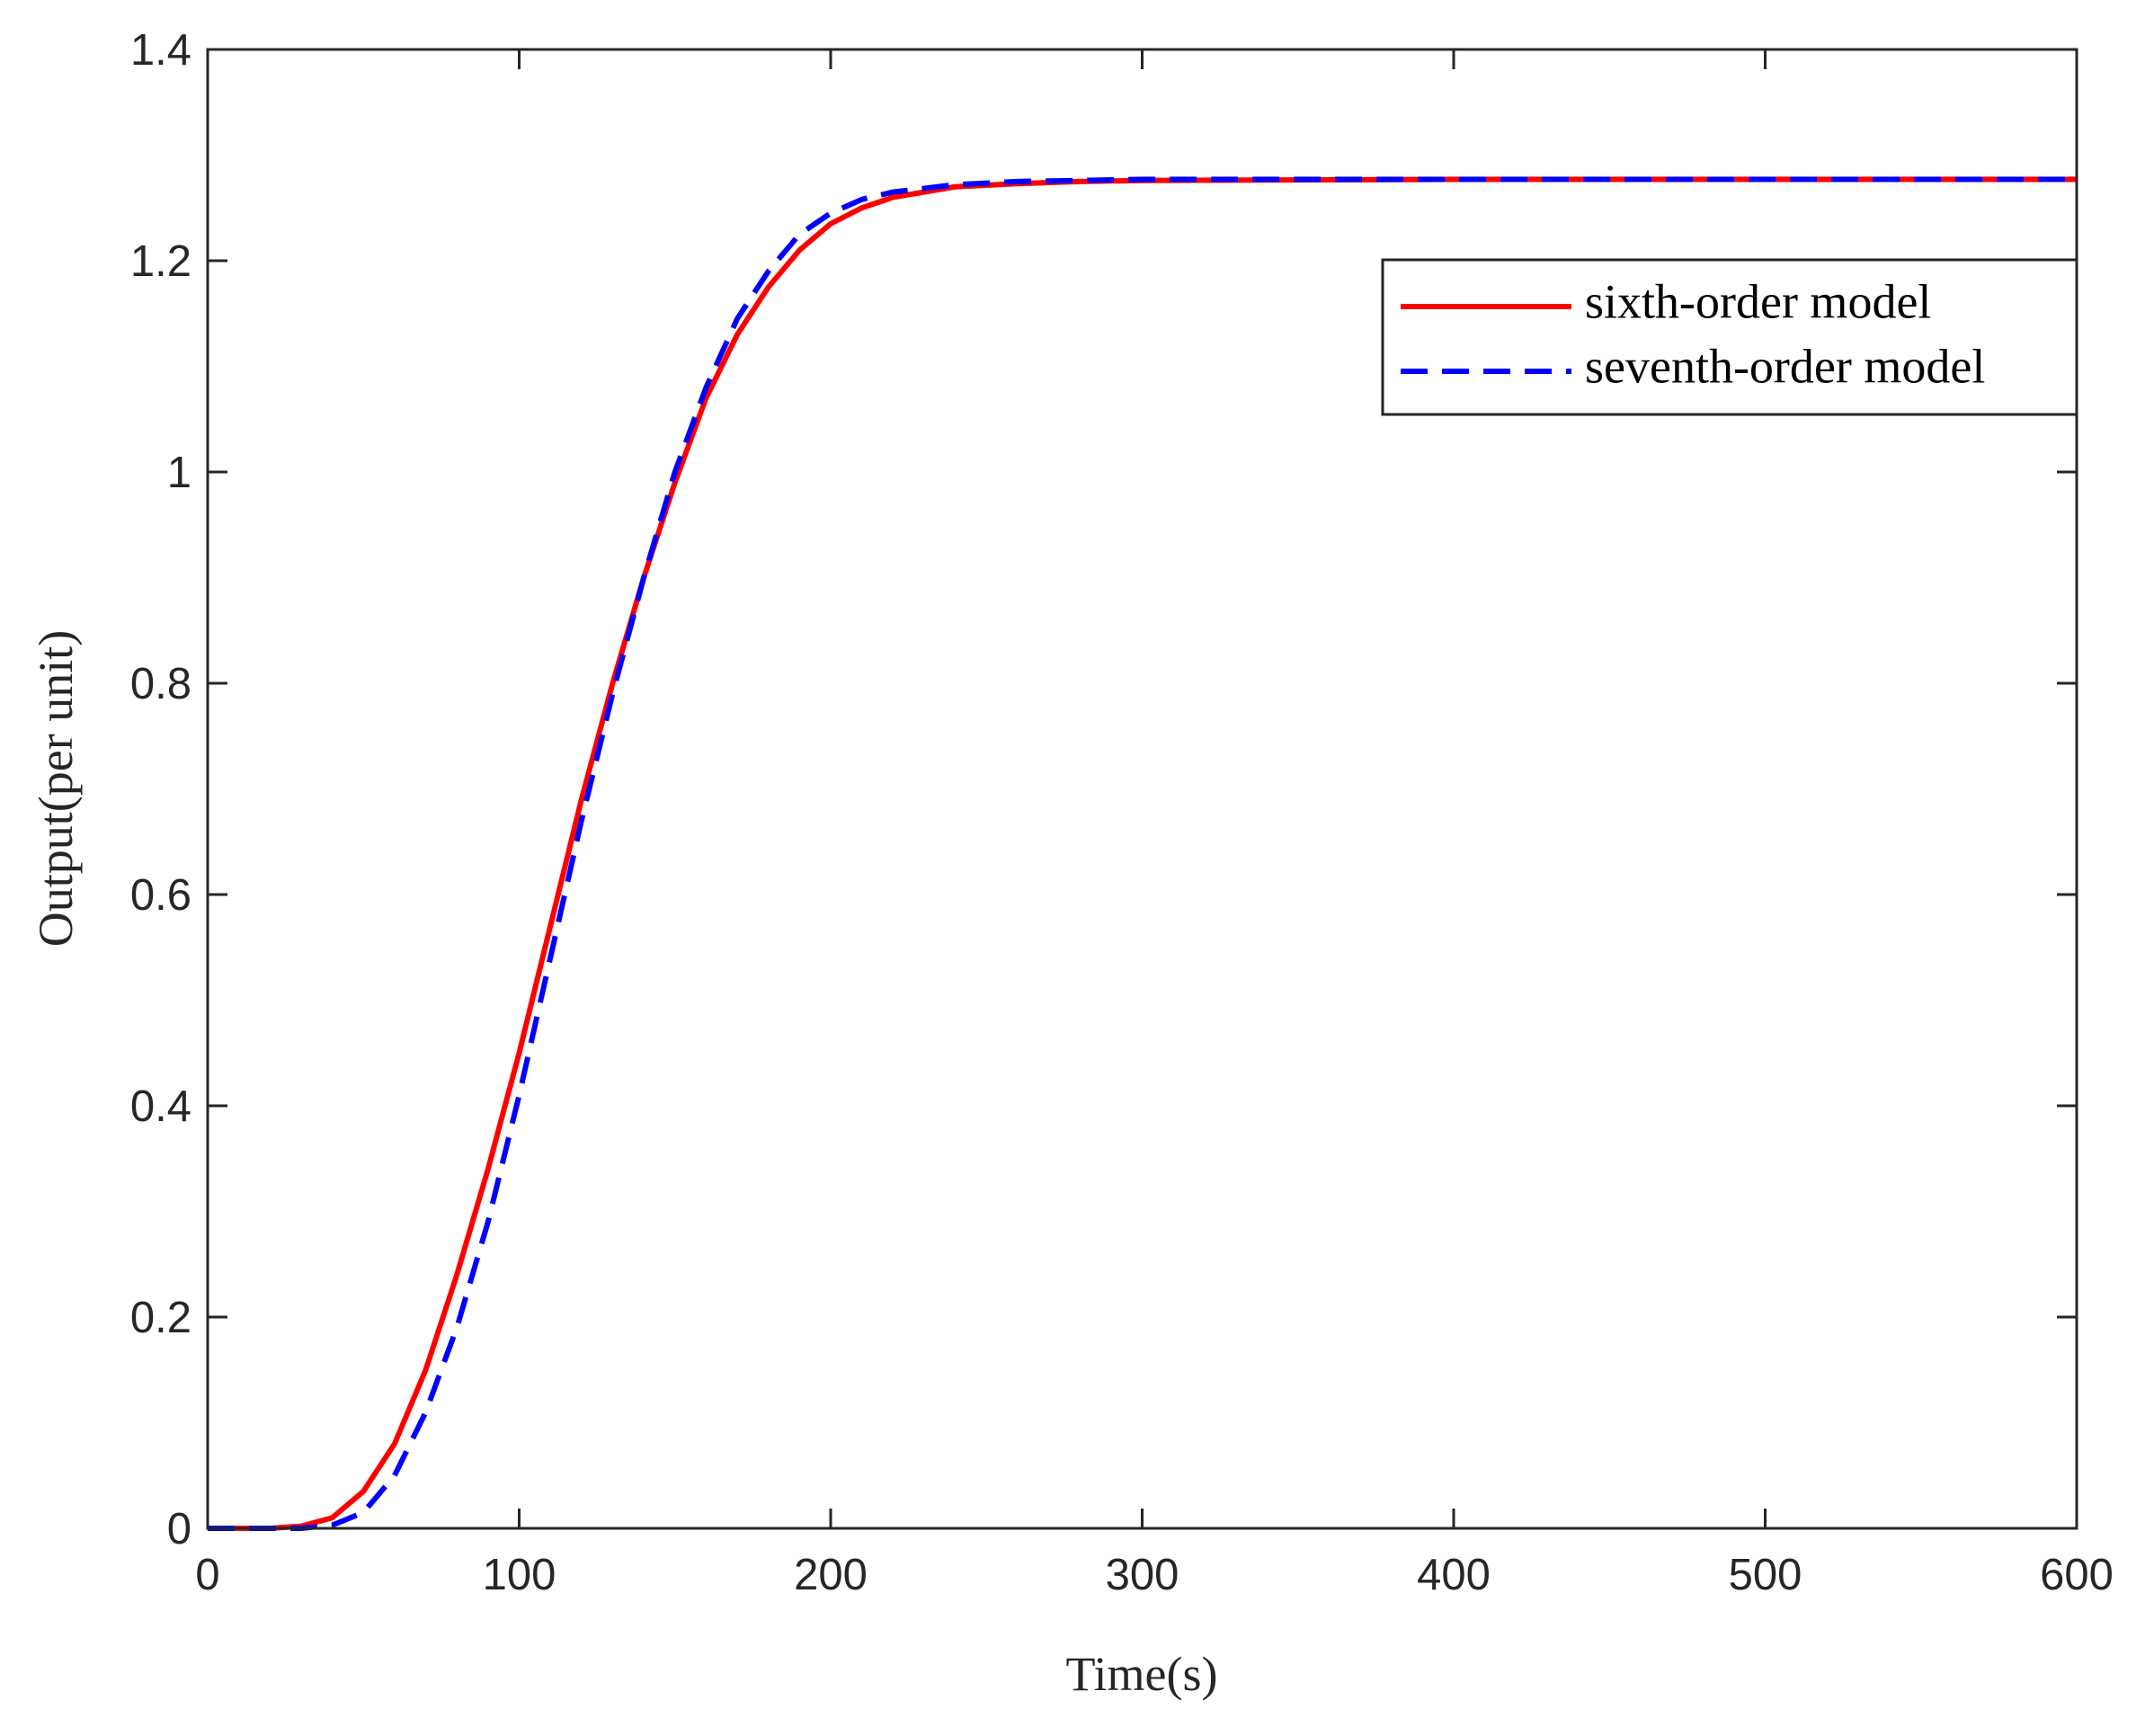  Describe the element at coordinates (160, 895) in the screenshot. I see `y-tick-label: 0.6` at that location.